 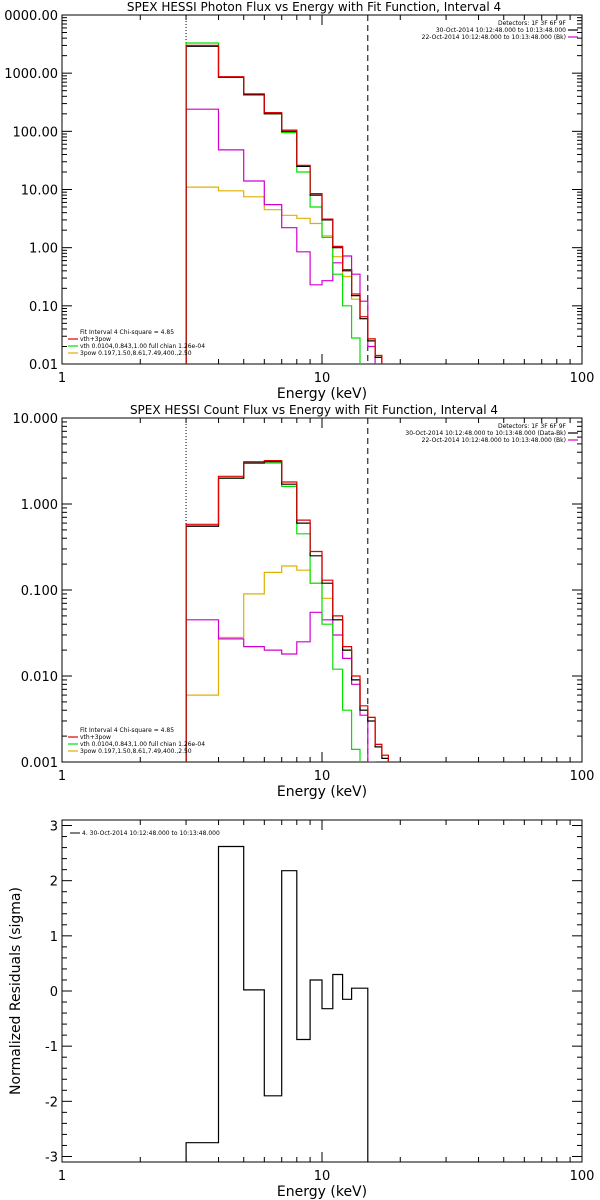 What do you see at coordinates (31, 74) in the screenshot?
I see `y-tick-label: 1000.00` at bounding box center [31, 74].